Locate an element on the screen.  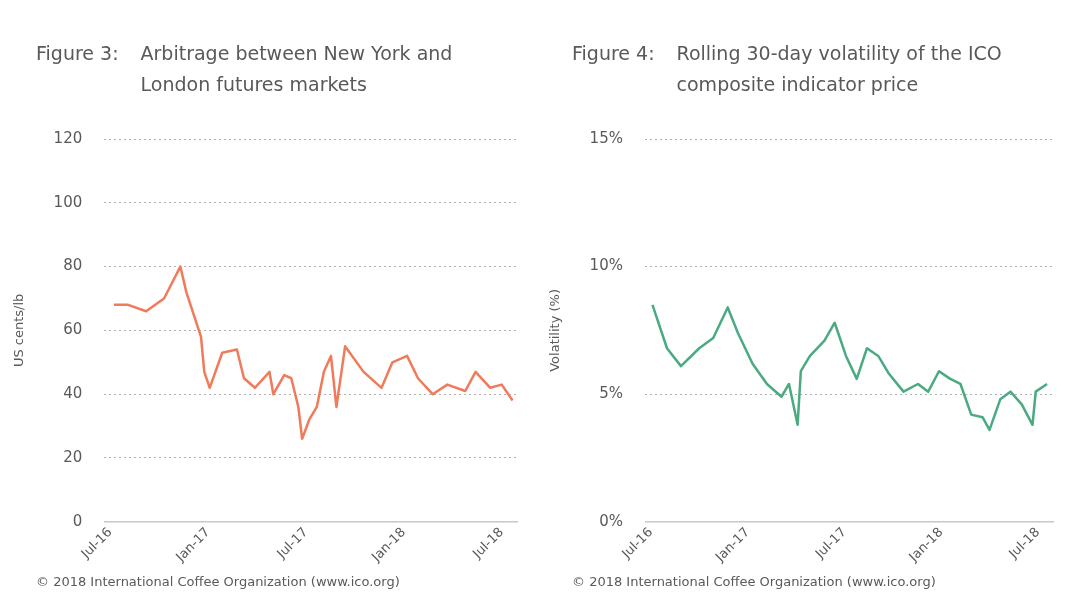
y-tick-label: 0 is located at coordinates (77, 520).